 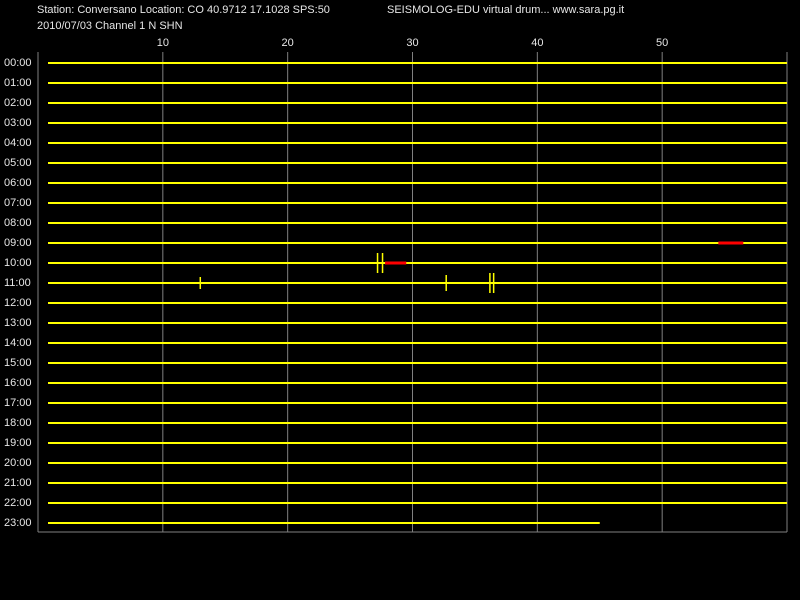 I want to click on row-label: 10:00, so click(x=18, y=263).